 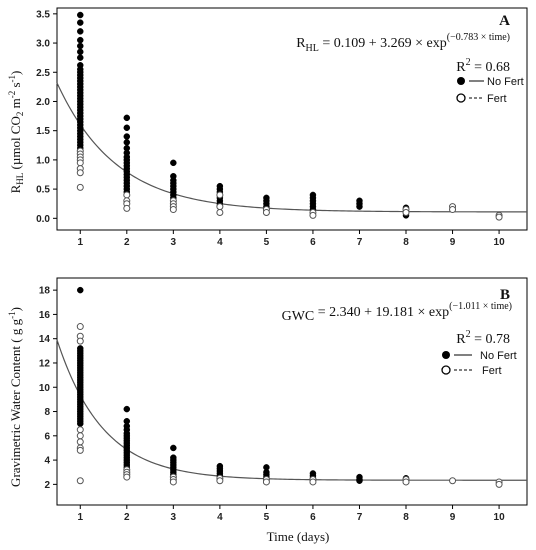 I want to click on y-tick-label: 12, so click(x=45, y=363).